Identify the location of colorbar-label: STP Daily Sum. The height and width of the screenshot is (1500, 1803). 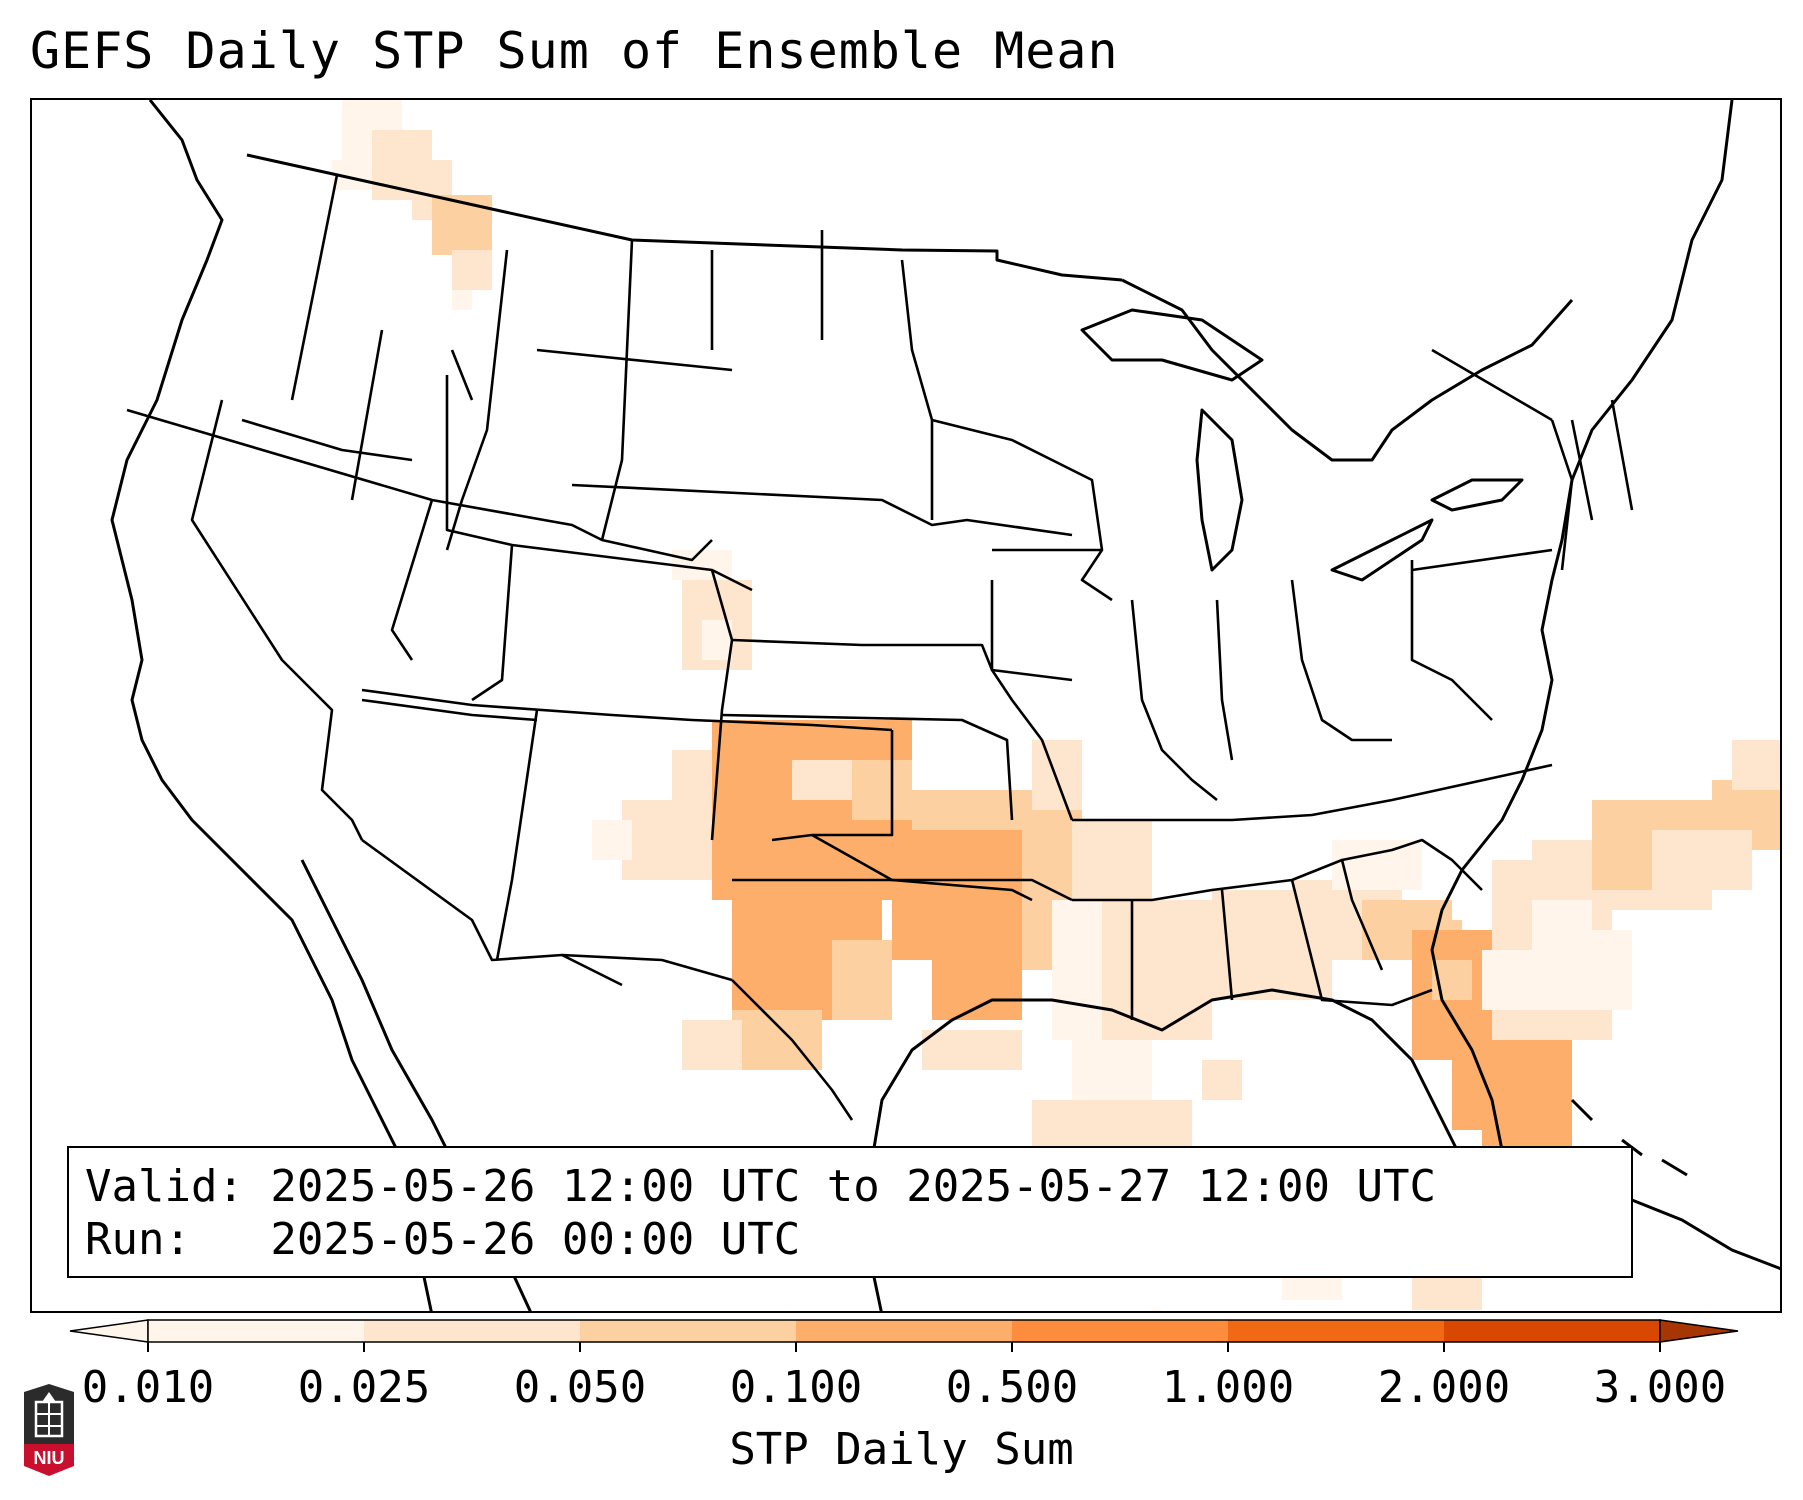
(901, 1449).